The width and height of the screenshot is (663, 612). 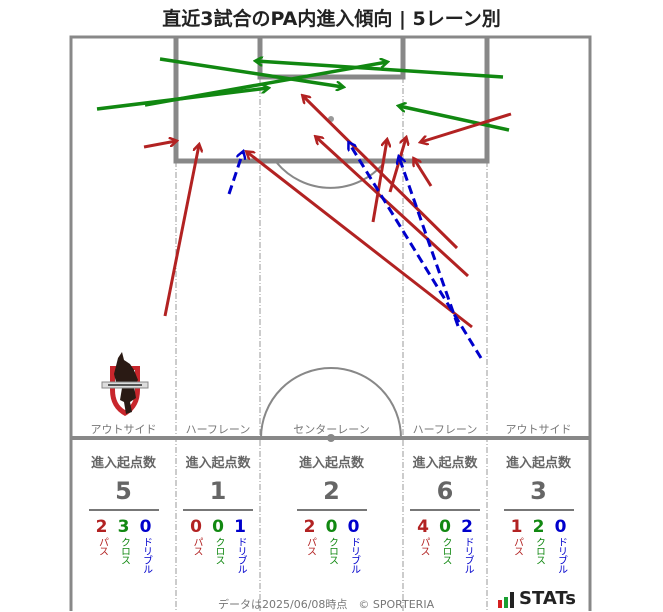 I want to click on stat-total: 1, so click(x=218, y=491).